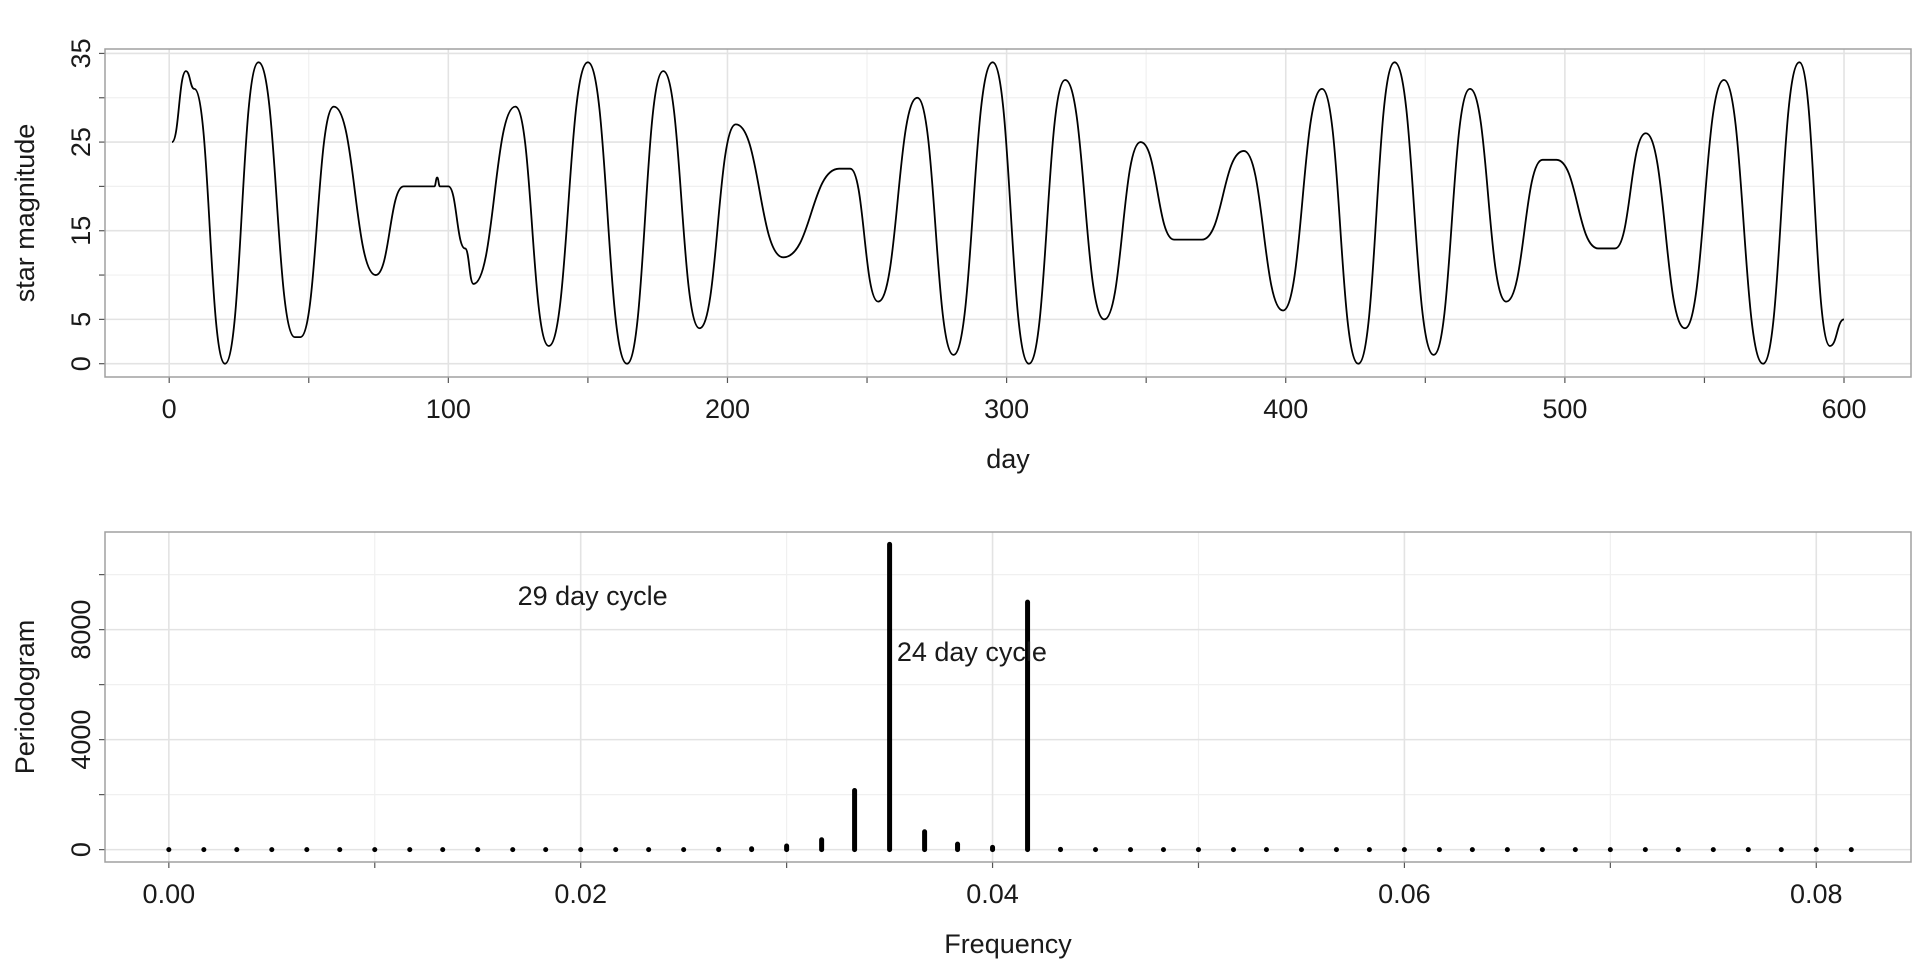  Describe the element at coordinates (25, 697) in the screenshot. I see `y-axis-label: Periodogram` at that location.